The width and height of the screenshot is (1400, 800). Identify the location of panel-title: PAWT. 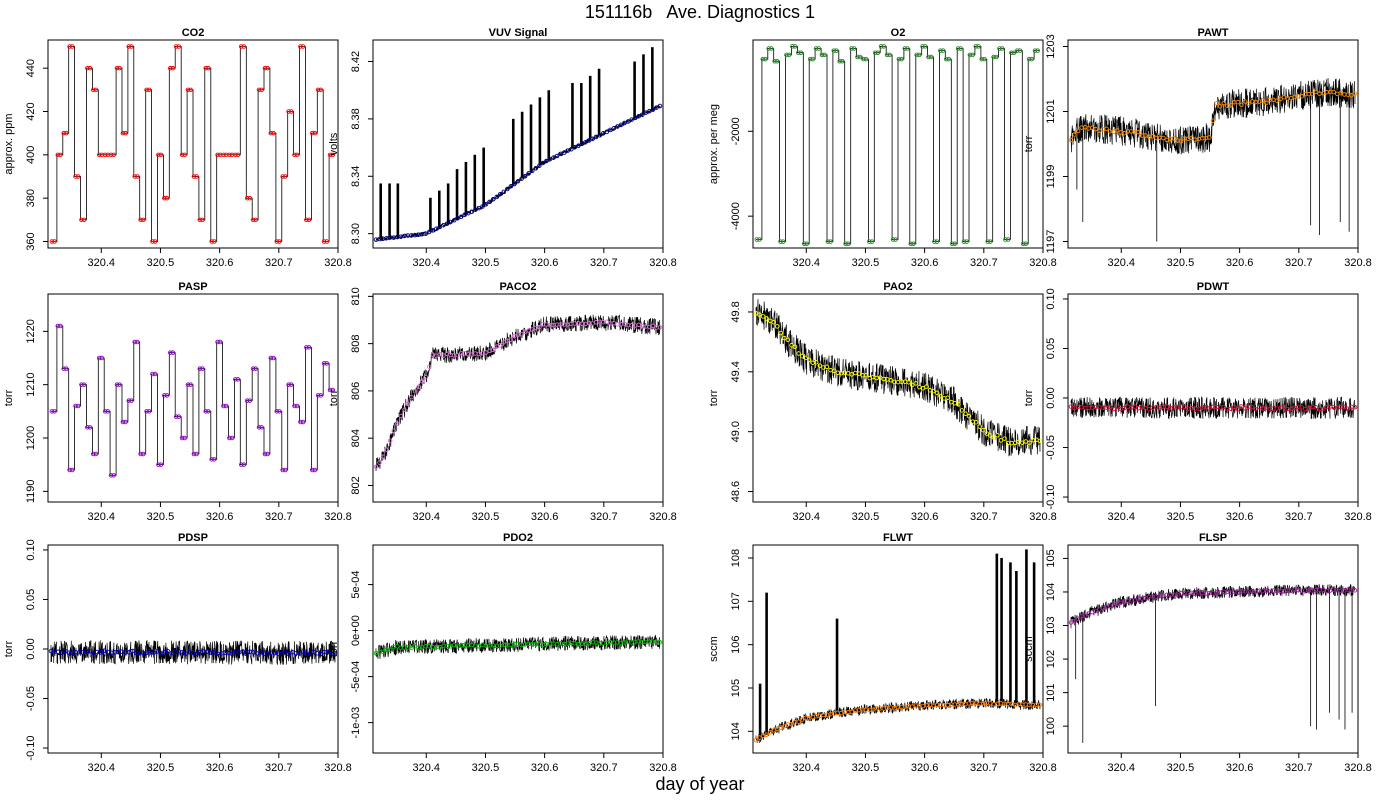
(1213, 33).